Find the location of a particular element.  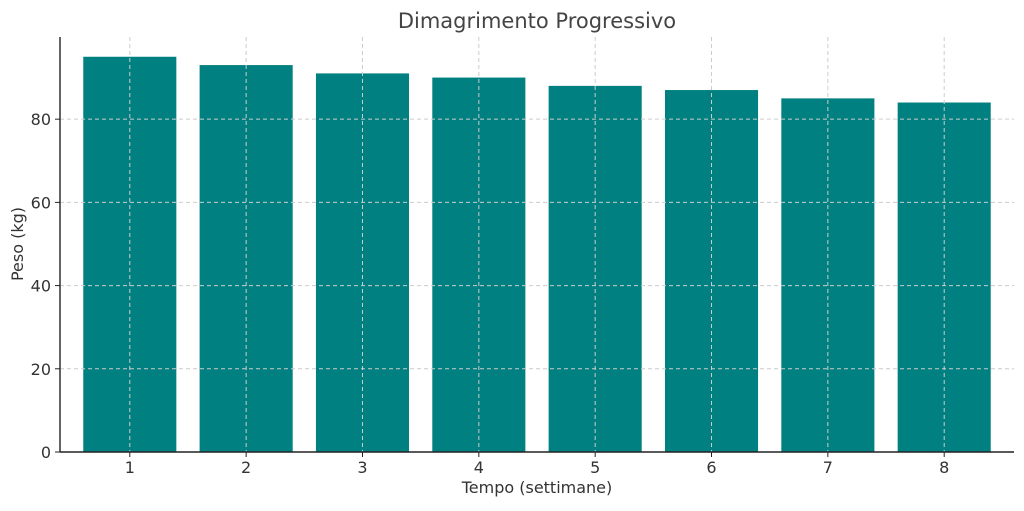

y-tick-label: 40 is located at coordinates (41, 286).